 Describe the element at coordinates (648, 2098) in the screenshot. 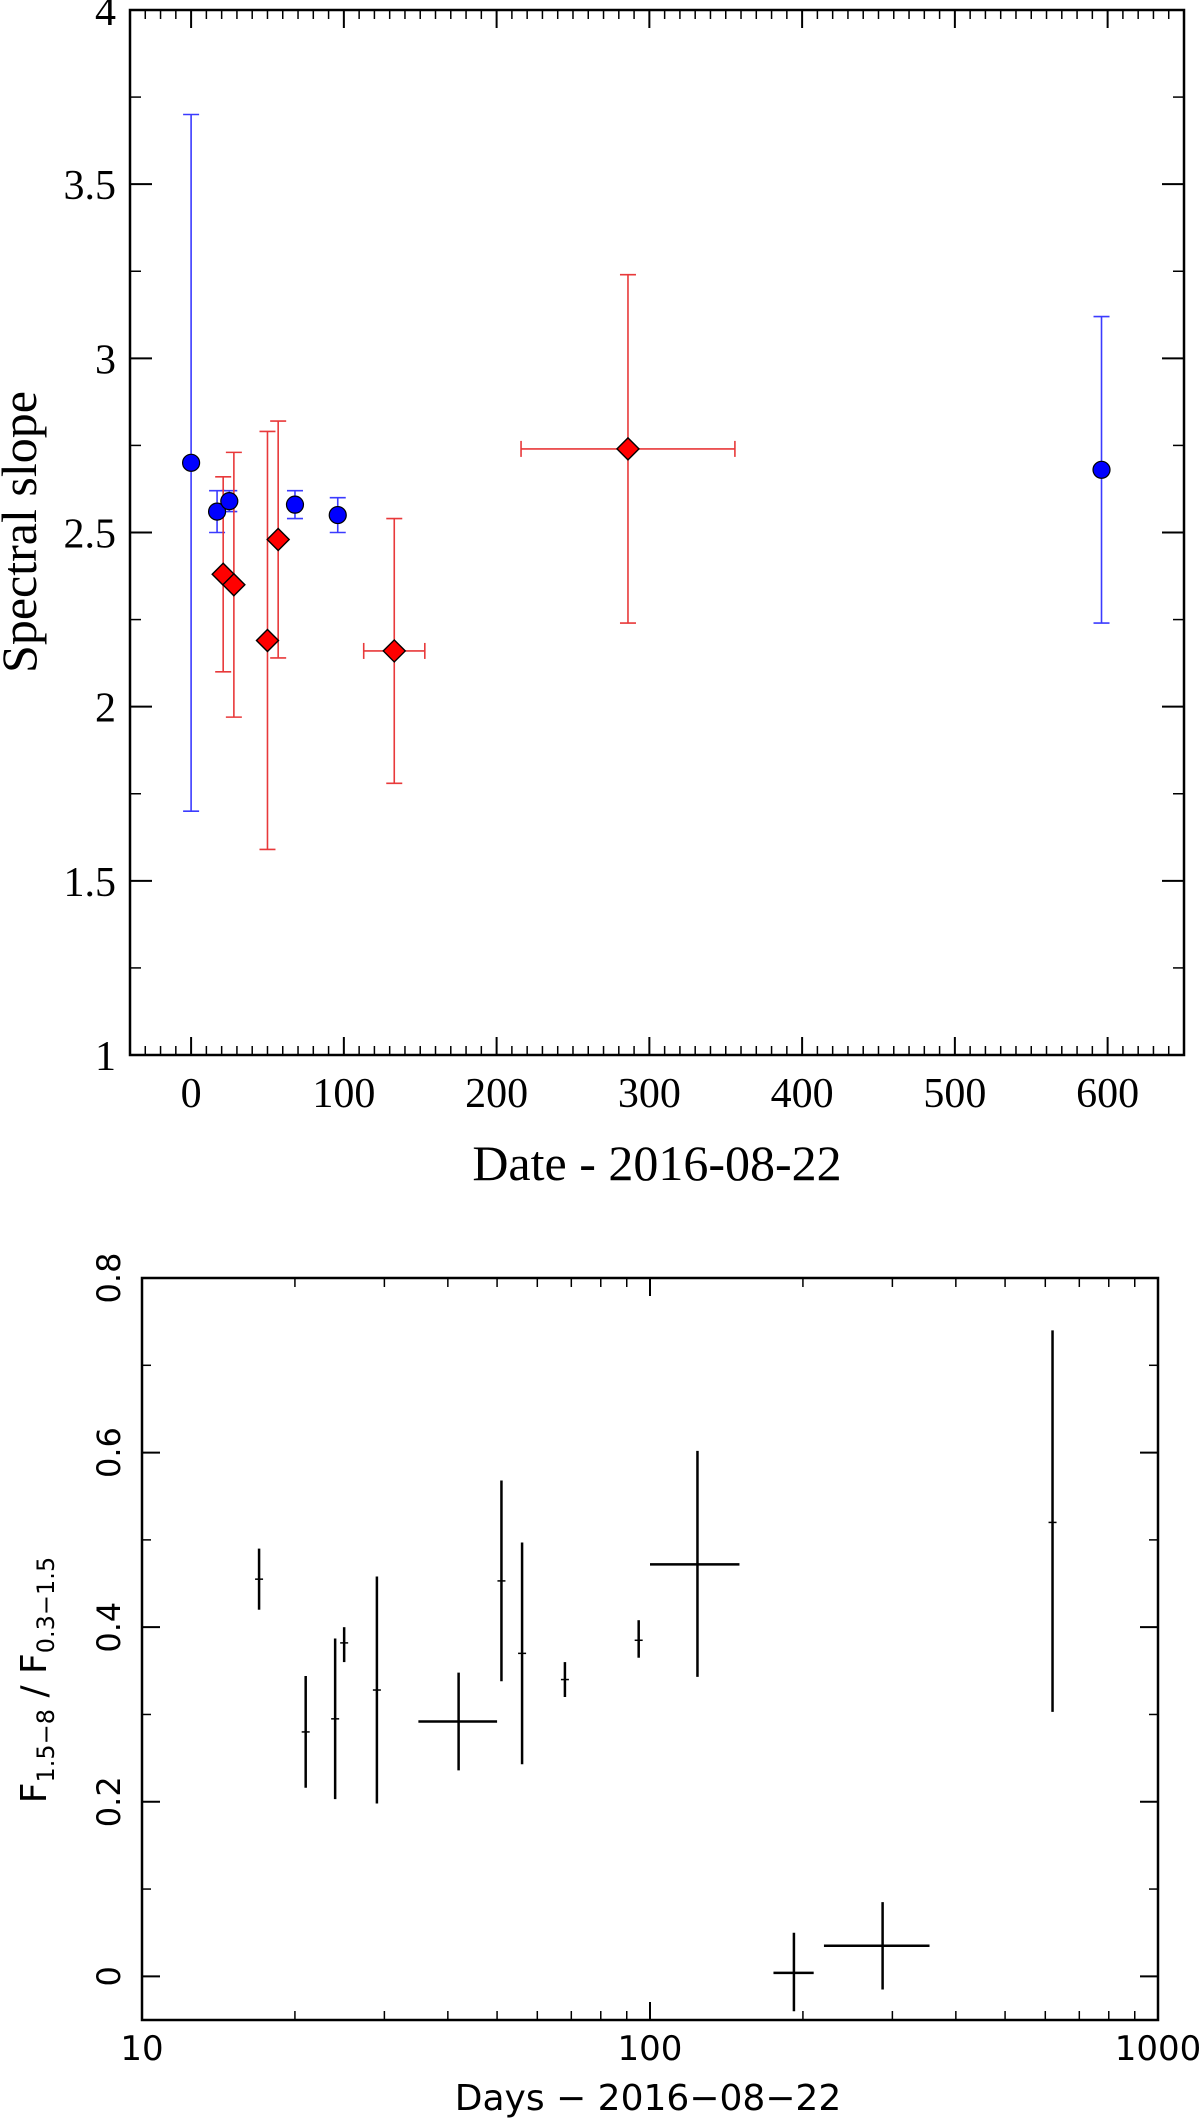

I see `bottom-x-axis-label: Days − 2016−08−22` at that location.